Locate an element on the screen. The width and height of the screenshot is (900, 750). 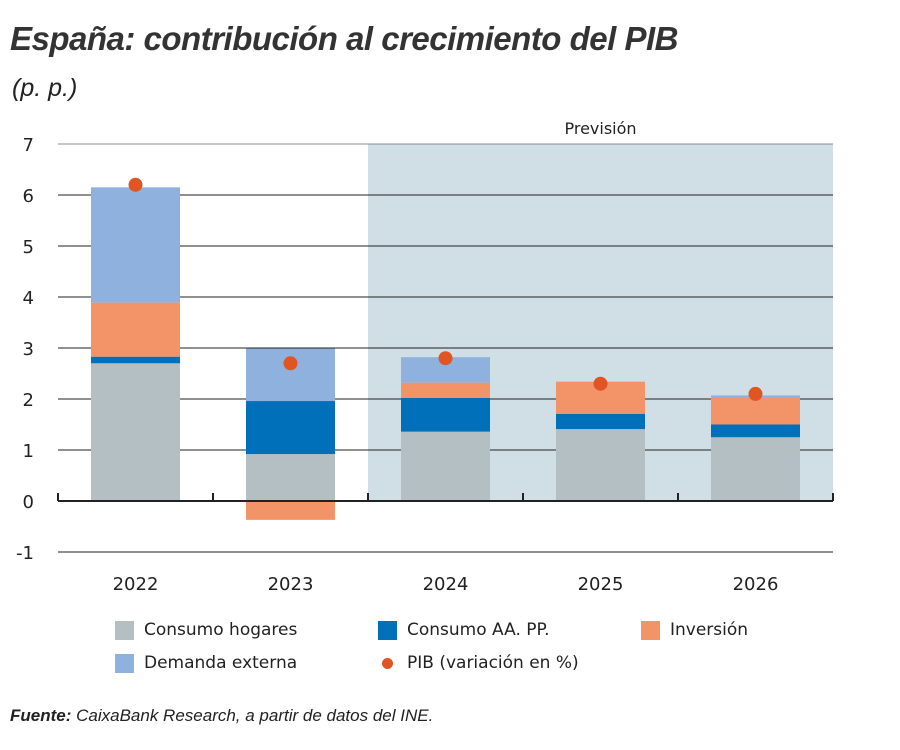
legend-item-consumo-hogares: Consumo hogares is located at coordinates (206, 630).